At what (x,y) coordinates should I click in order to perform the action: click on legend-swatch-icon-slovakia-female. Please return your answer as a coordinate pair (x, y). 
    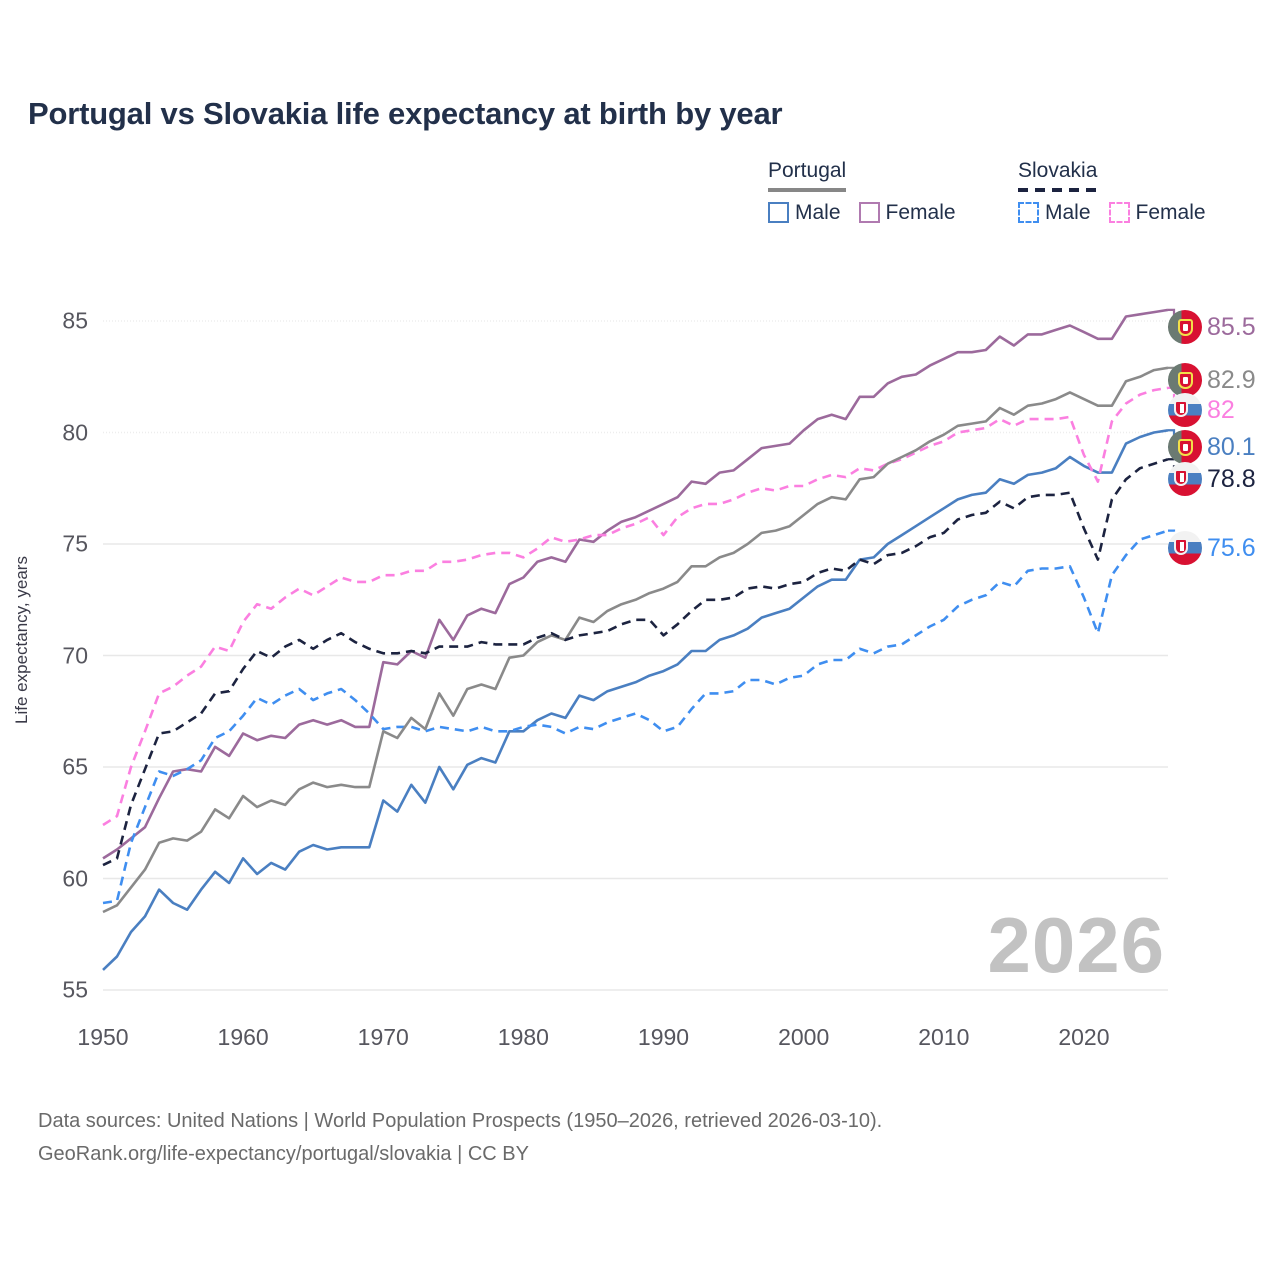
    Looking at the image, I should click on (1119, 212).